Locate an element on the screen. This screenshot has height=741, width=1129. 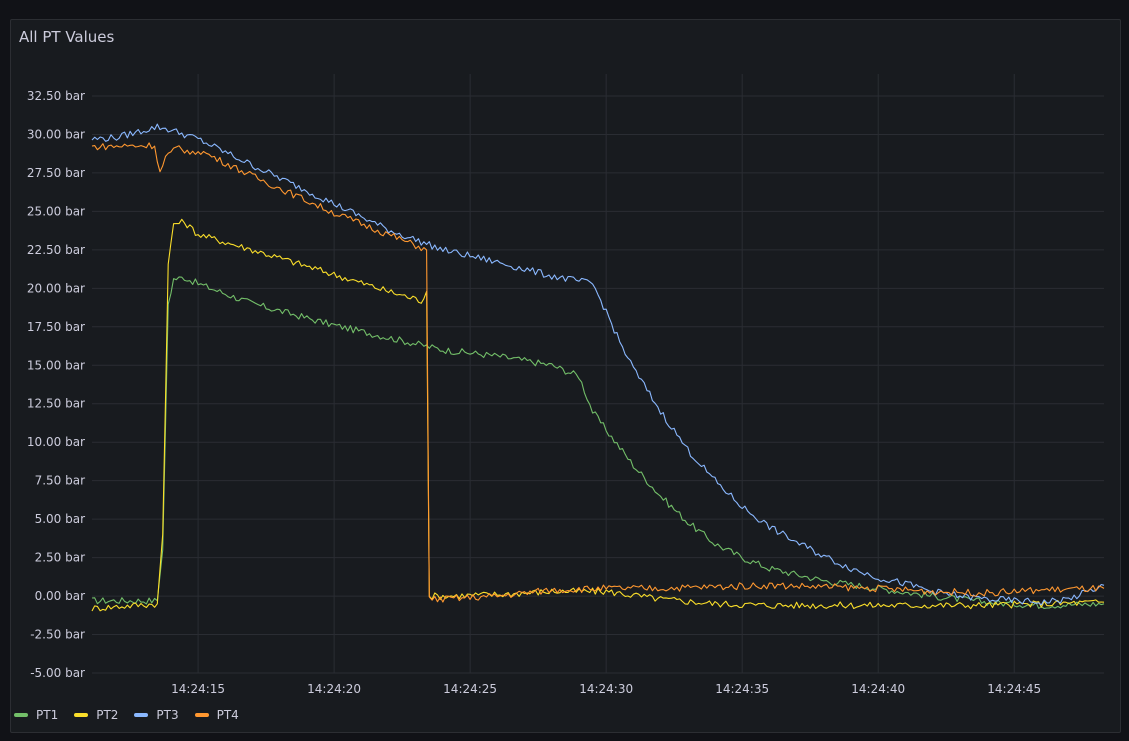
legend-item-pt2: PT2 is located at coordinates (96, 715).